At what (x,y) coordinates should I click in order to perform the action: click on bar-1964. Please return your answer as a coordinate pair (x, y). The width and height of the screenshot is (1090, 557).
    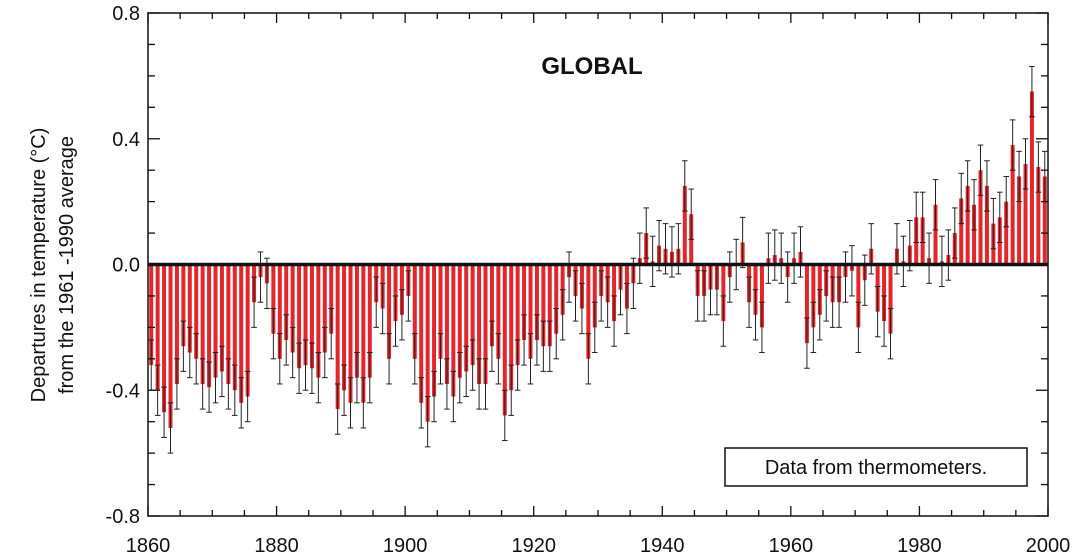
    Looking at the image, I should click on (813, 296).